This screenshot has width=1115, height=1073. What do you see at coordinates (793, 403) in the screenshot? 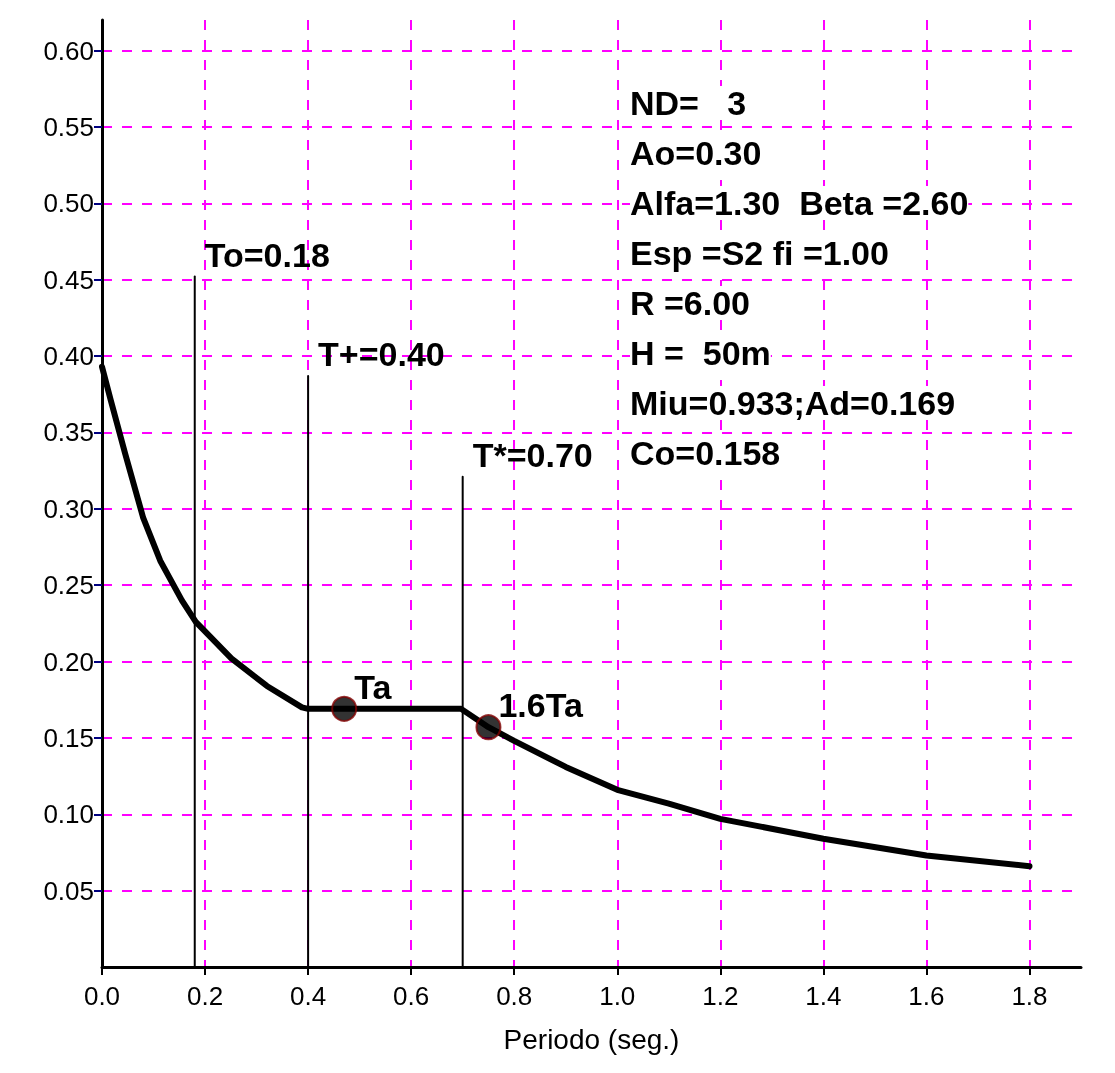
I see `annotation: Miu=0.933;Ad=0.169` at bounding box center [793, 403].